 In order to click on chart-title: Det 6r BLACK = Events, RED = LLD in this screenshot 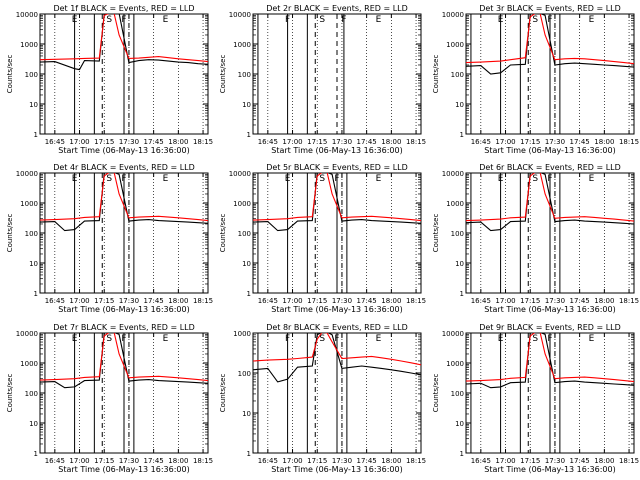, I will do `click(550, 167)`.